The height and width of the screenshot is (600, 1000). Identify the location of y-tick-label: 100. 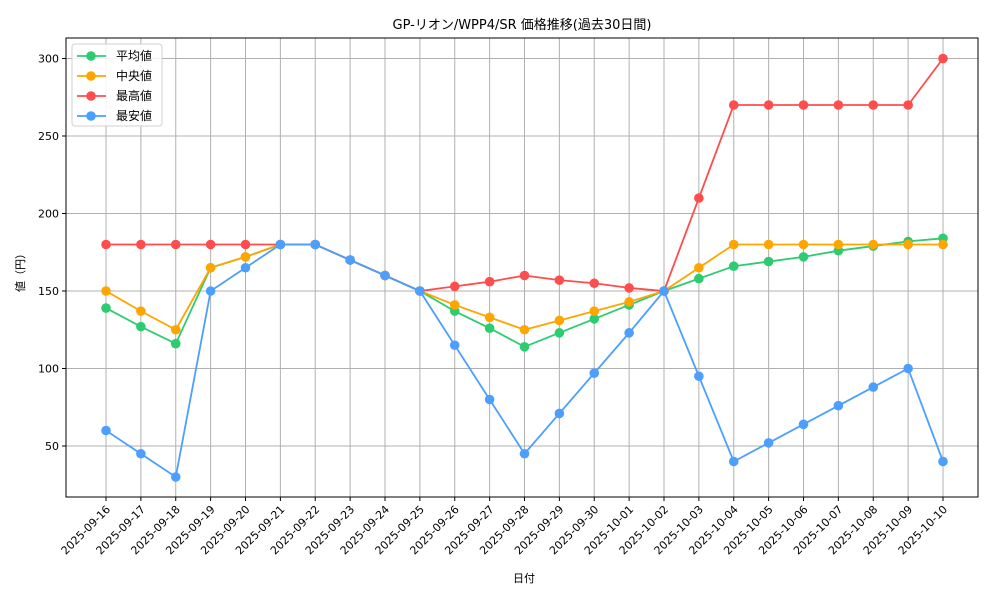
(48, 369).